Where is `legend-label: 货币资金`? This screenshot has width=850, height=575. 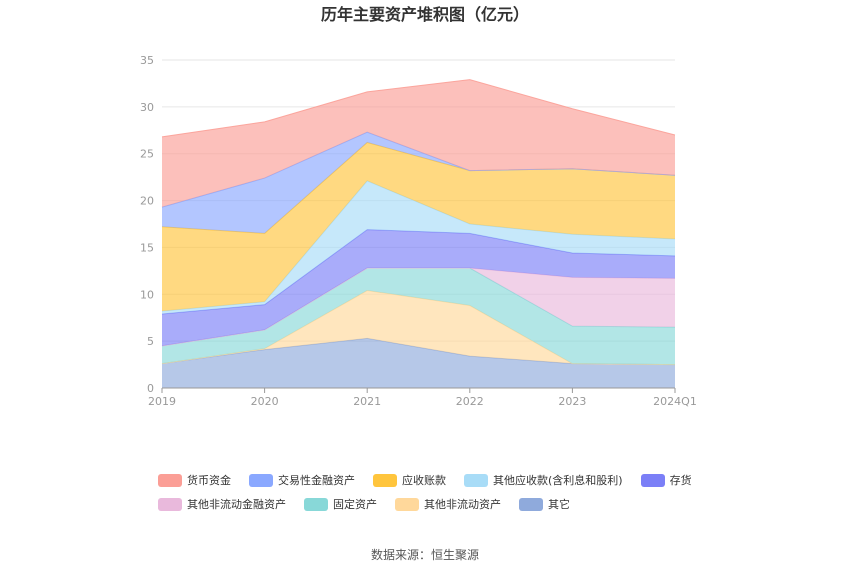
legend-label: 货币资金 is located at coordinates (209, 480).